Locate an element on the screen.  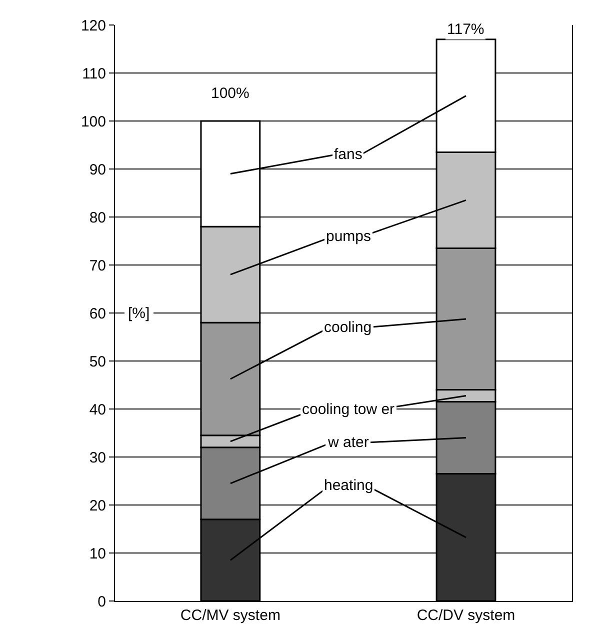
text: pumps is located at coordinates (349, 236).